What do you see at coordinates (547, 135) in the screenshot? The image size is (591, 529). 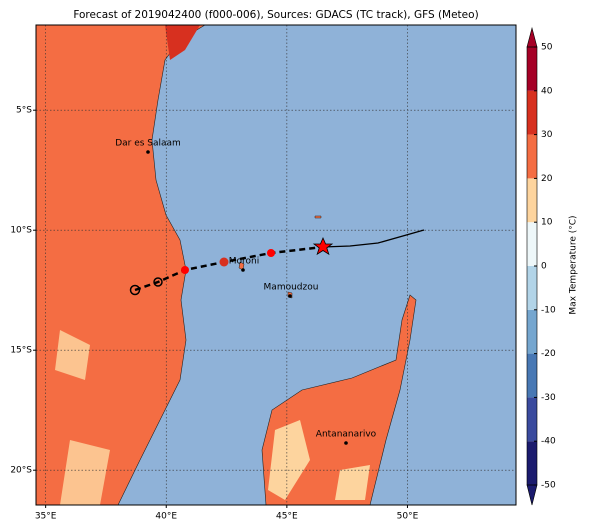 I see `colorbar-tick-label: 30` at bounding box center [547, 135].